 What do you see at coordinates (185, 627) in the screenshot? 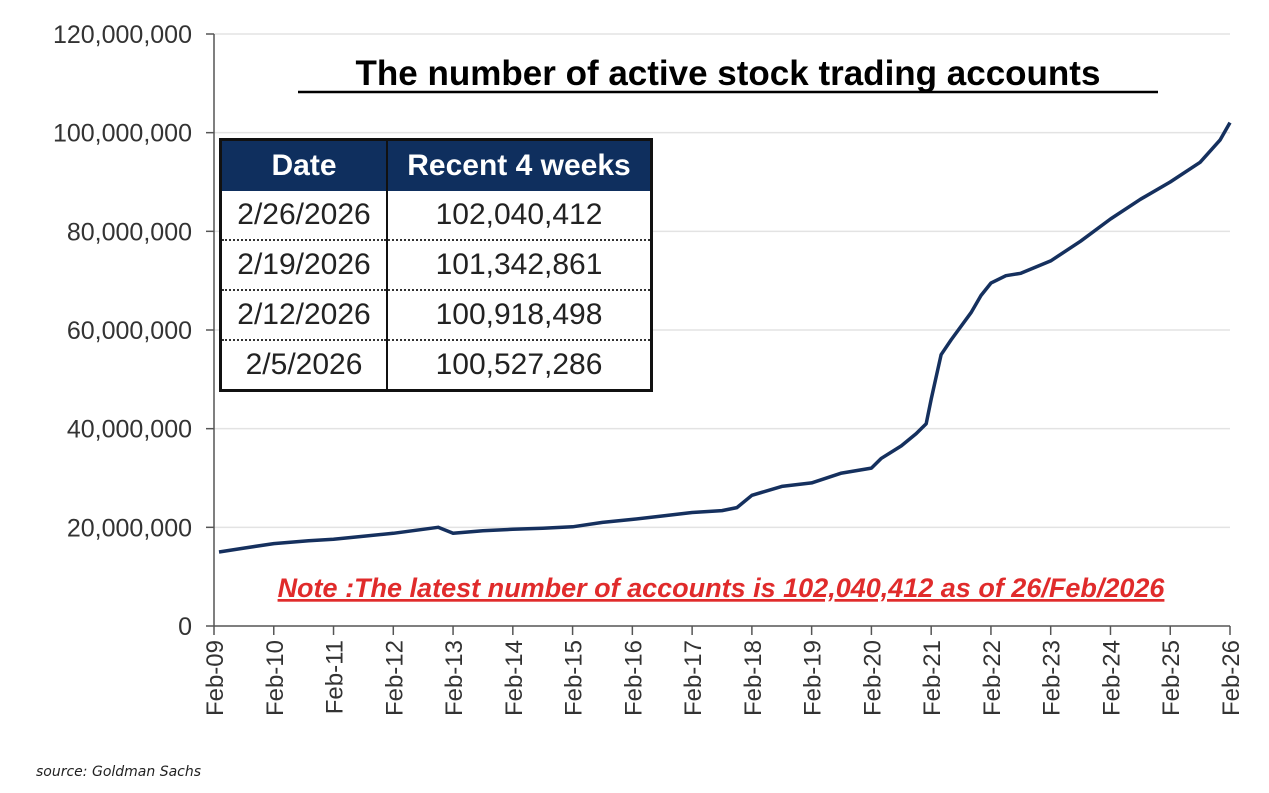
I see `y-tick-label: 0` at bounding box center [185, 627].